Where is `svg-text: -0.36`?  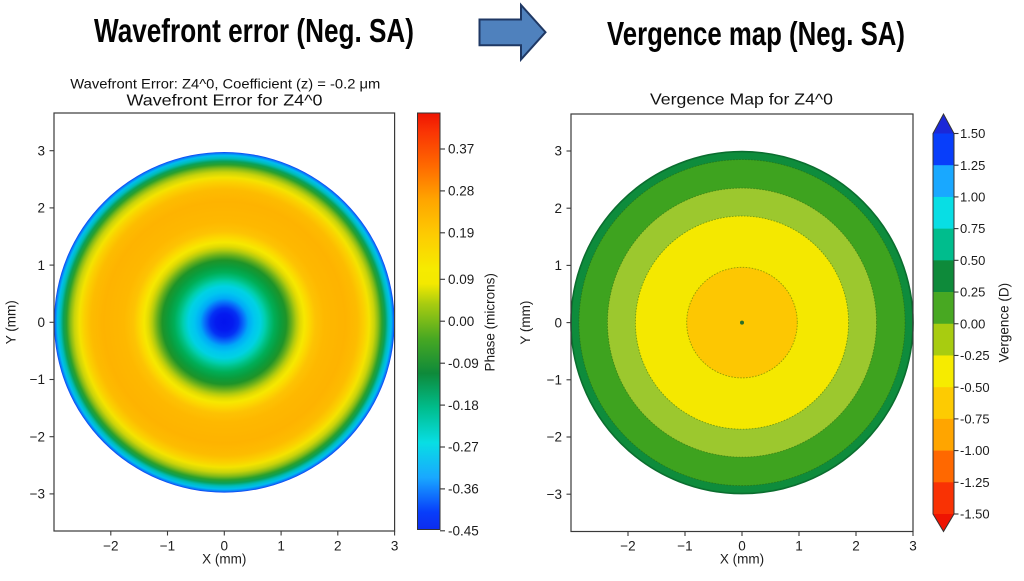 svg-text: -0.36 is located at coordinates (463, 489).